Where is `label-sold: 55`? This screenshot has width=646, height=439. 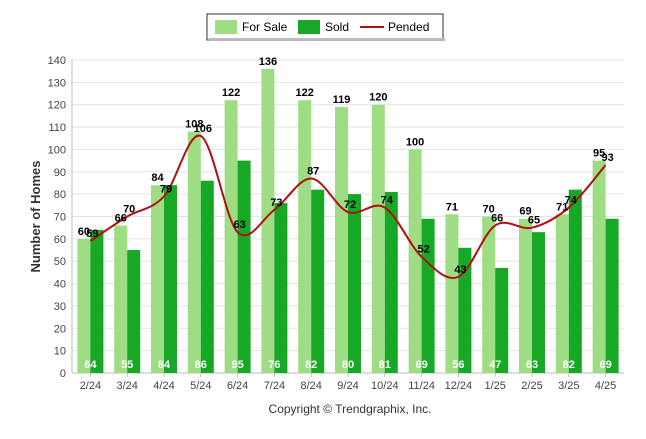
label-sold: 55 is located at coordinates (127, 365).